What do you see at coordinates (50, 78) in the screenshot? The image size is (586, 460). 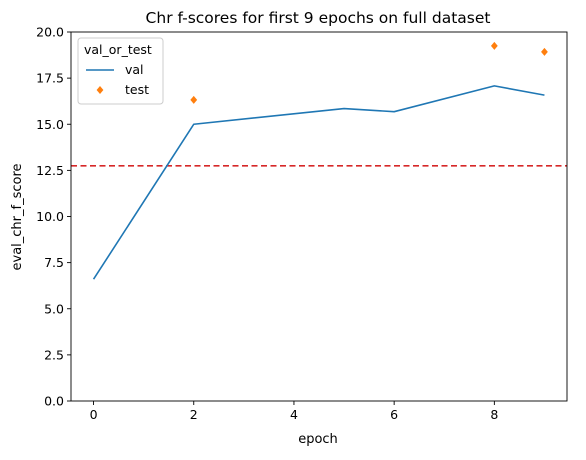 I see `y-tick-label: 17.5` at bounding box center [50, 78].